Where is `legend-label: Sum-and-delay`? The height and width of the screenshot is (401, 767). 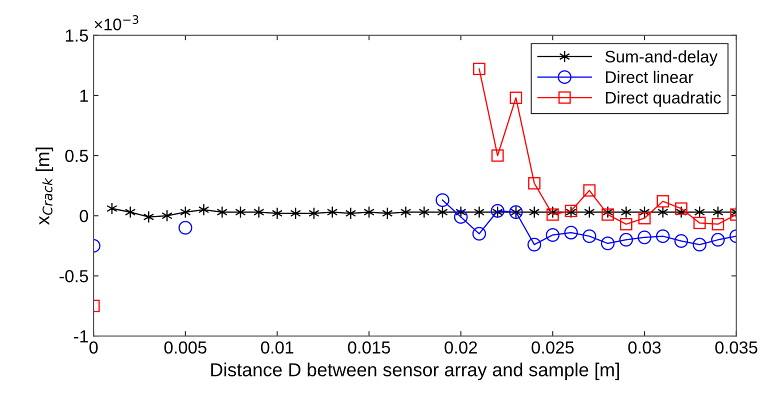 legend-label: Sum-and-delay is located at coordinates (661, 58).